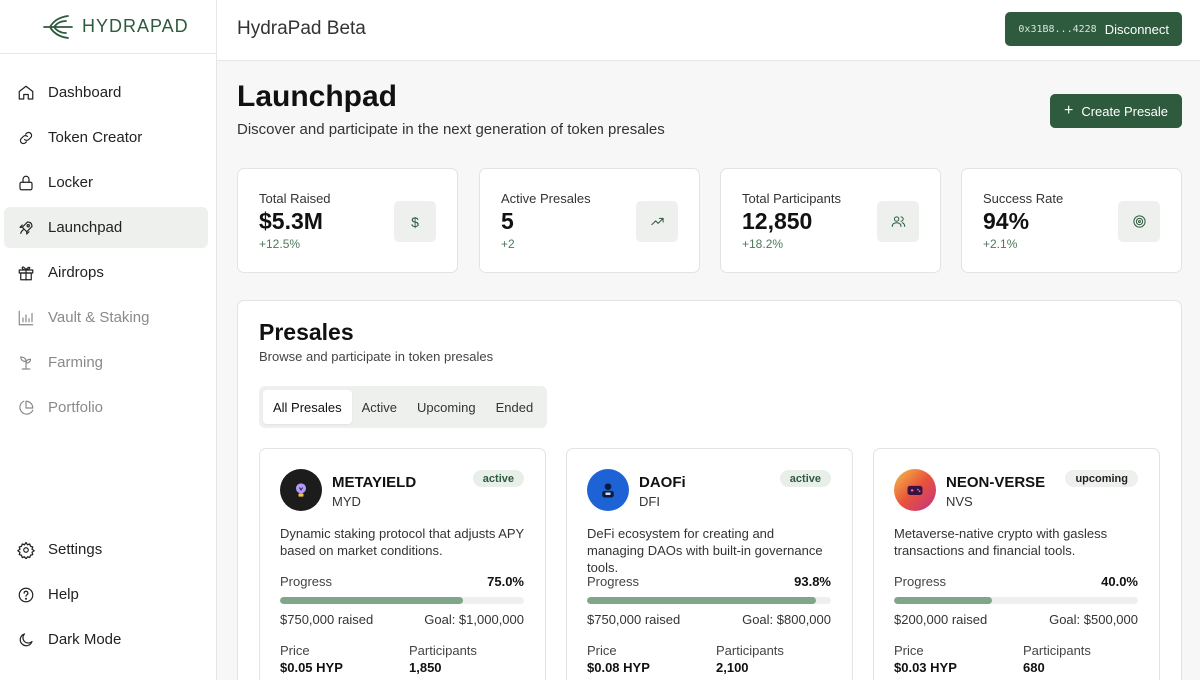 The image size is (1200, 680). I want to click on users-icon, so click(898, 221).